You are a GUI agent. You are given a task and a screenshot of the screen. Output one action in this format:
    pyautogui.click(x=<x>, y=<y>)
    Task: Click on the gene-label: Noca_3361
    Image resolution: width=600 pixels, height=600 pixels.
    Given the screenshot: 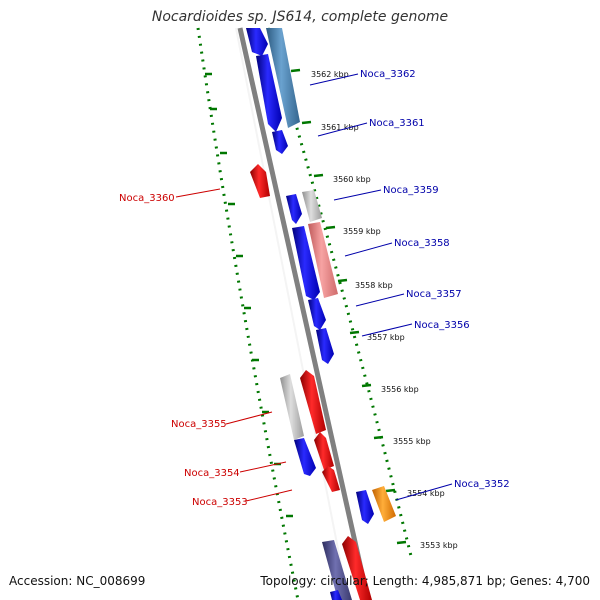 What is the action you would take?
    pyautogui.click(x=397, y=123)
    